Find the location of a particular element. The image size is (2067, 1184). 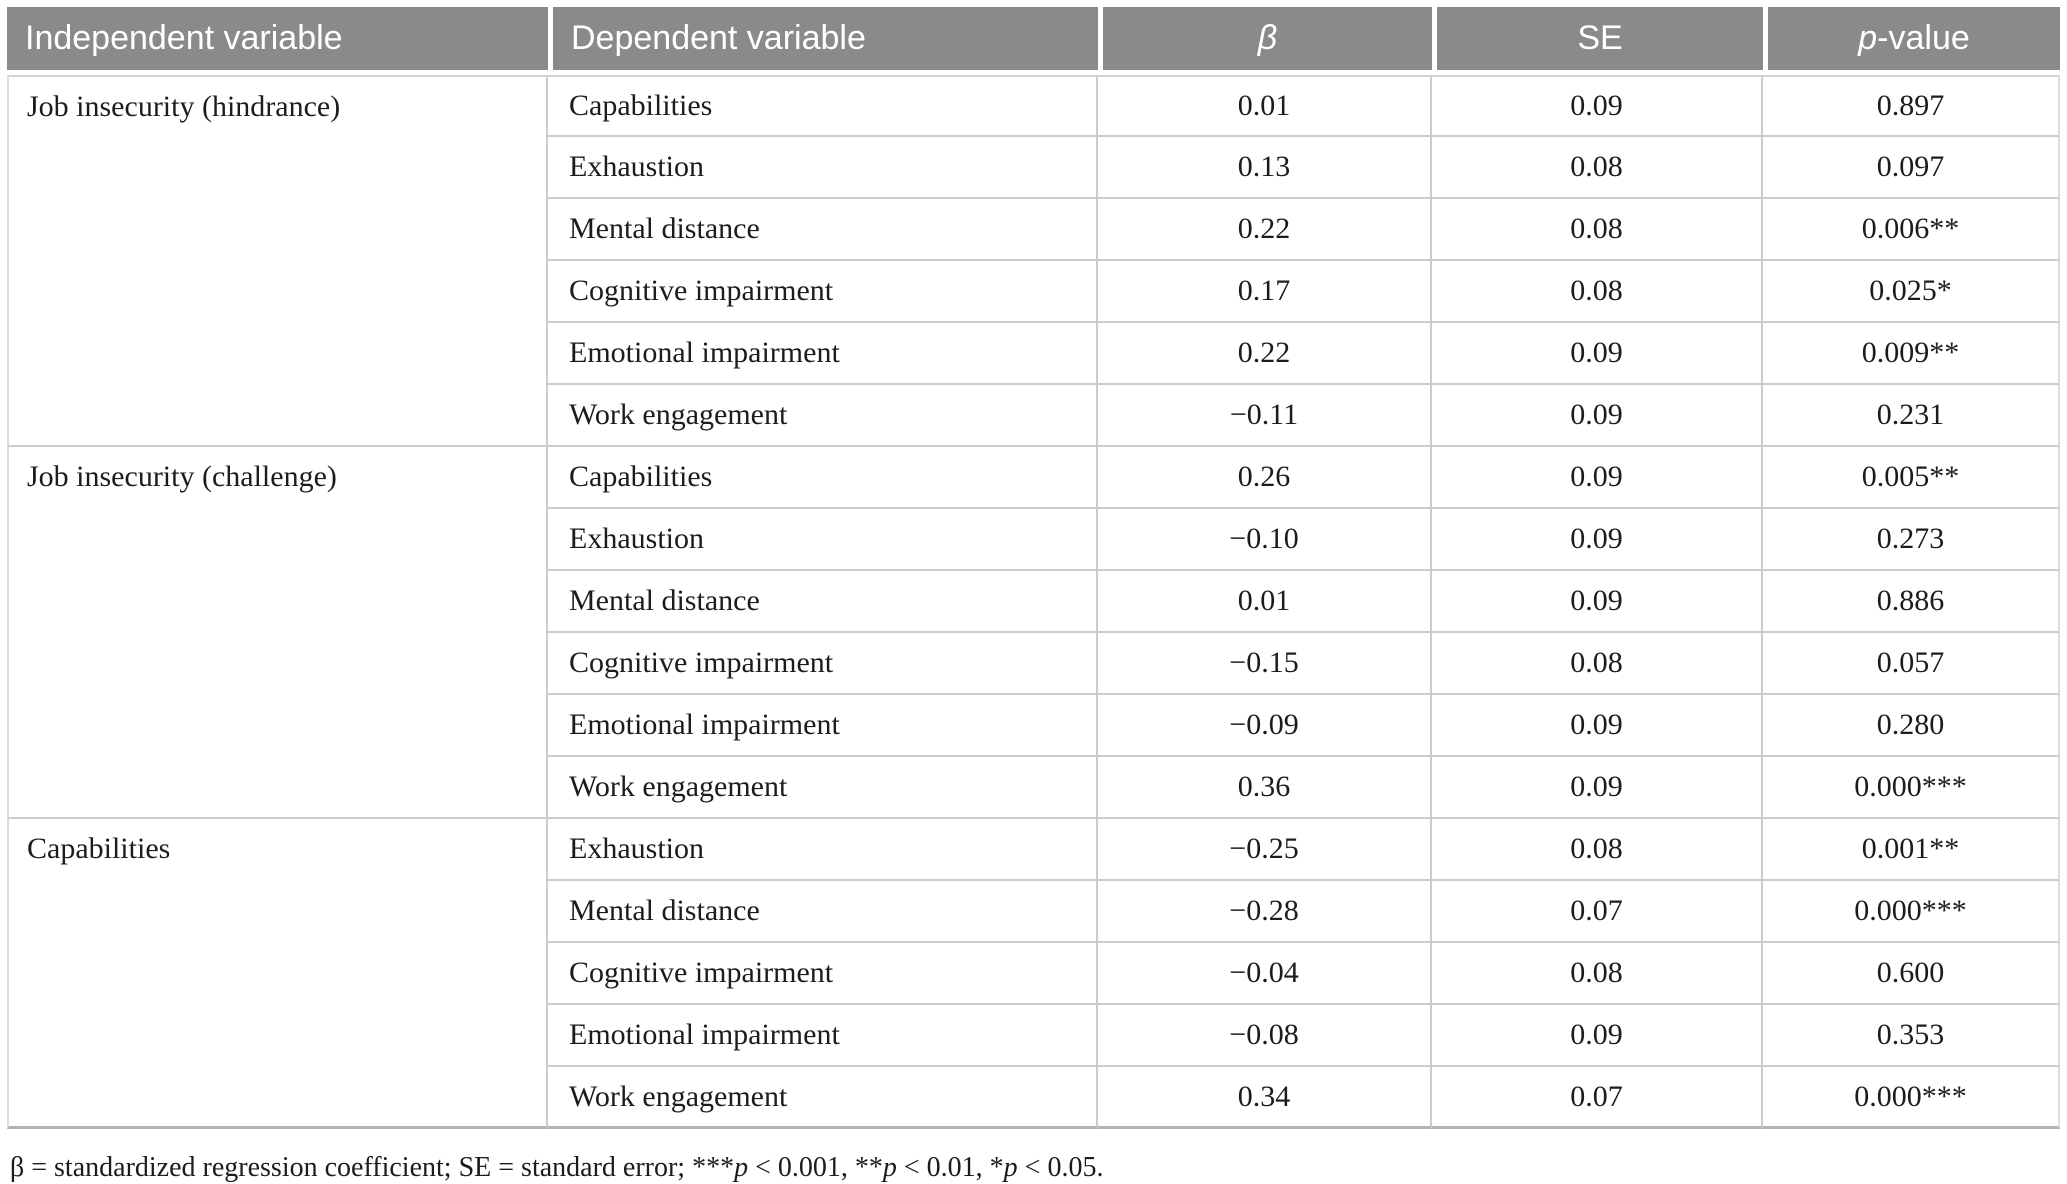

independent-variable-cell: Job insecurity (hindrance) is located at coordinates (277, 261).